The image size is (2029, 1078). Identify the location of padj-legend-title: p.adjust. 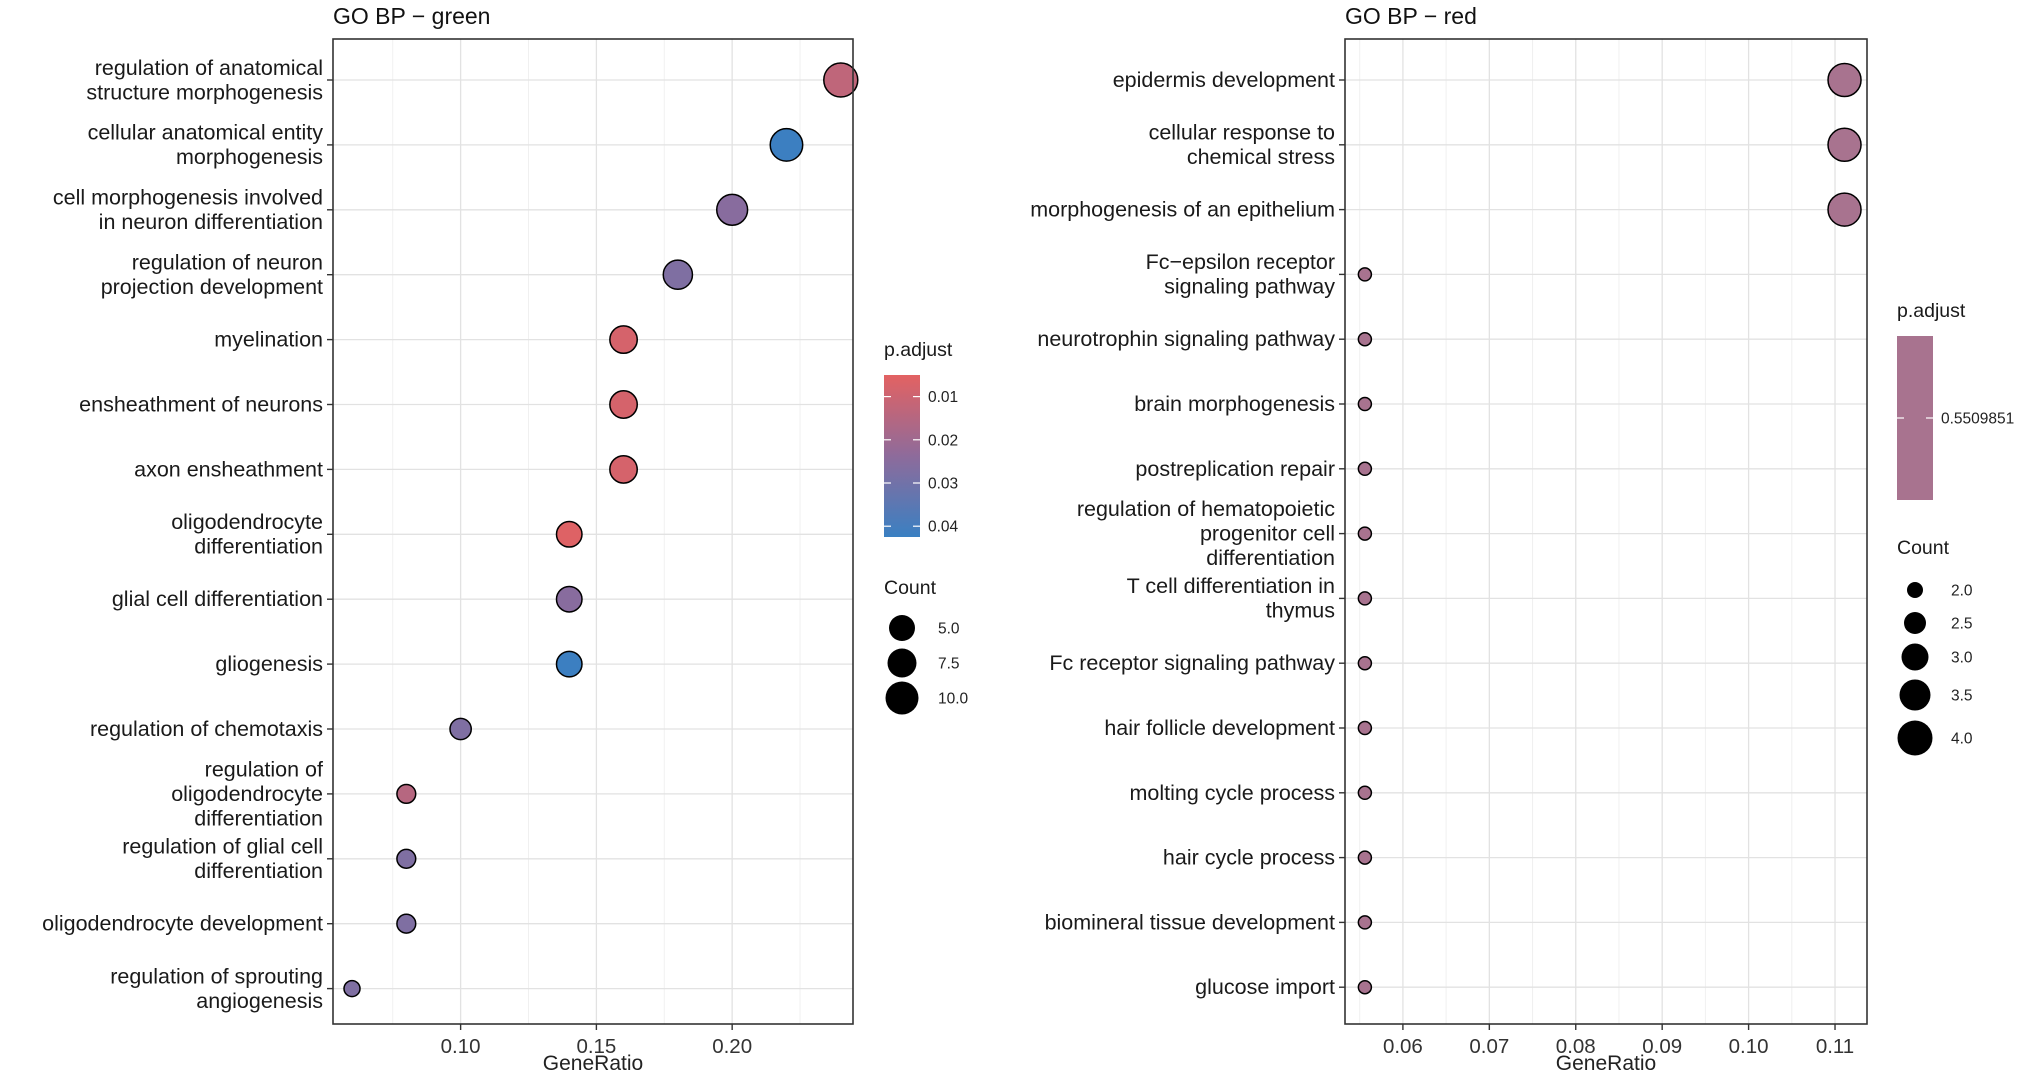
(918, 350).